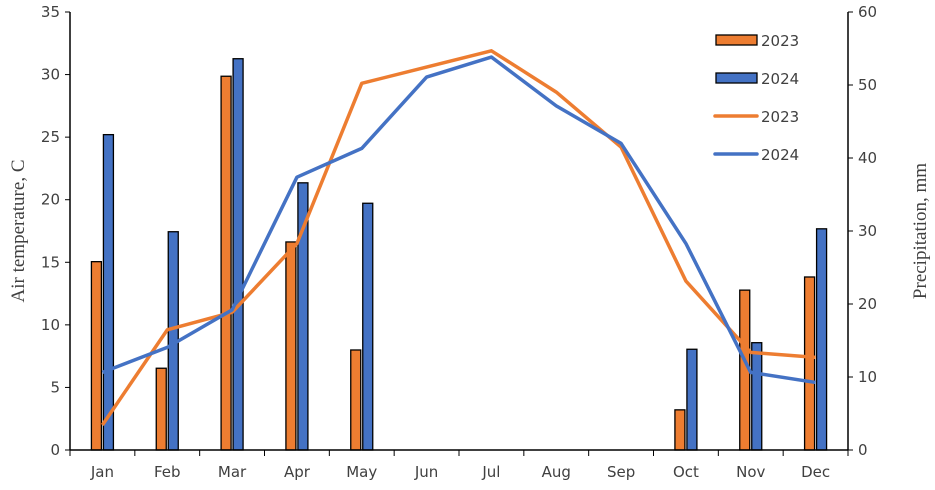  I want to click on bar-2024-dec, so click(821, 339).